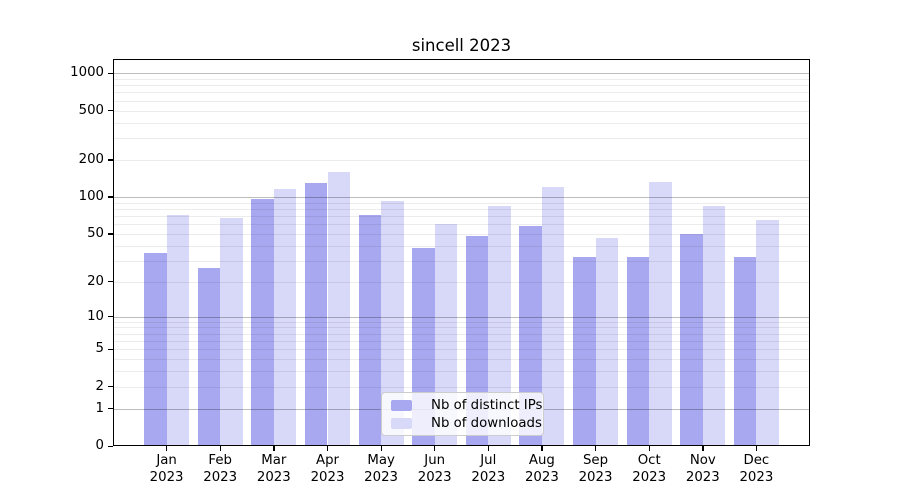 The image size is (900, 500). What do you see at coordinates (95, 316) in the screenshot?
I see `y-tick-label: 10` at bounding box center [95, 316].